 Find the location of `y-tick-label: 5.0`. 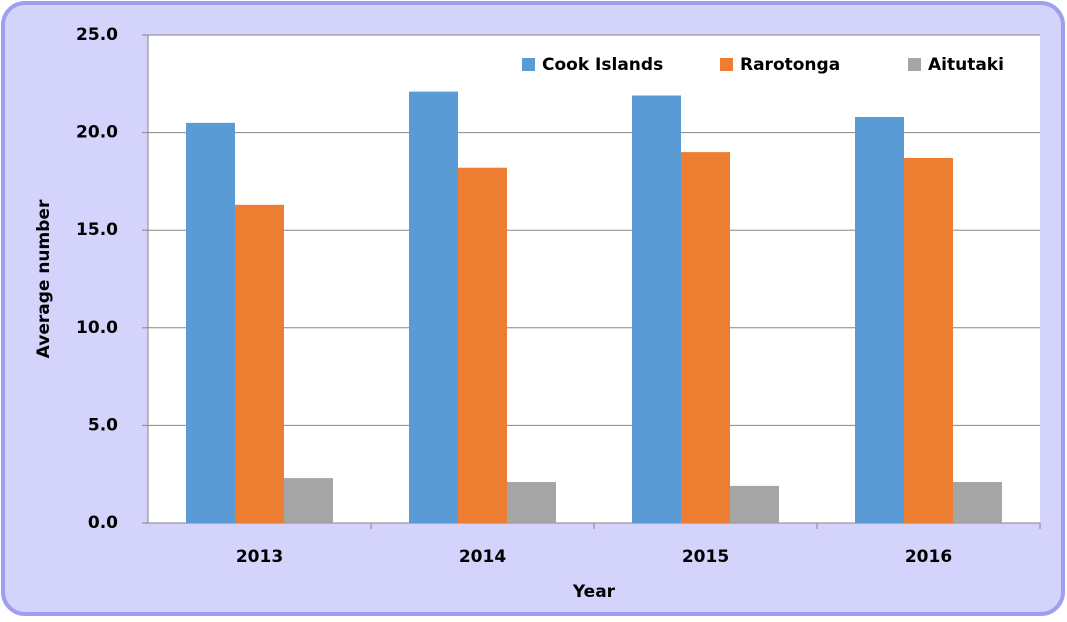

y-tick-label: 5.0 is located at coordinates (103, 425).